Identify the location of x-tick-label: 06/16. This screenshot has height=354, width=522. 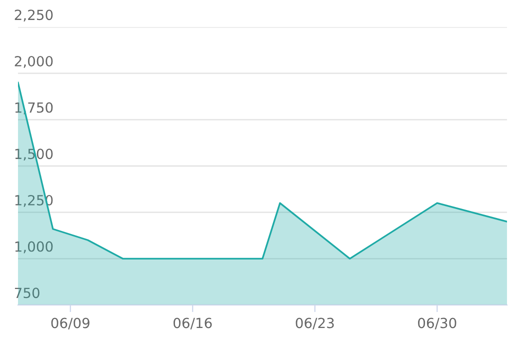
(193, 324).